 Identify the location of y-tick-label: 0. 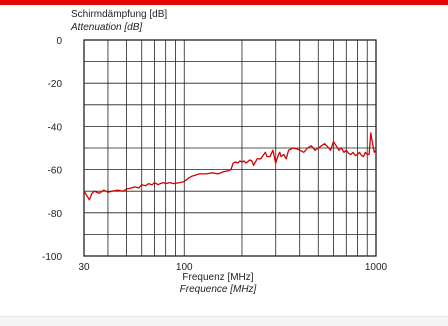
(59, 41).